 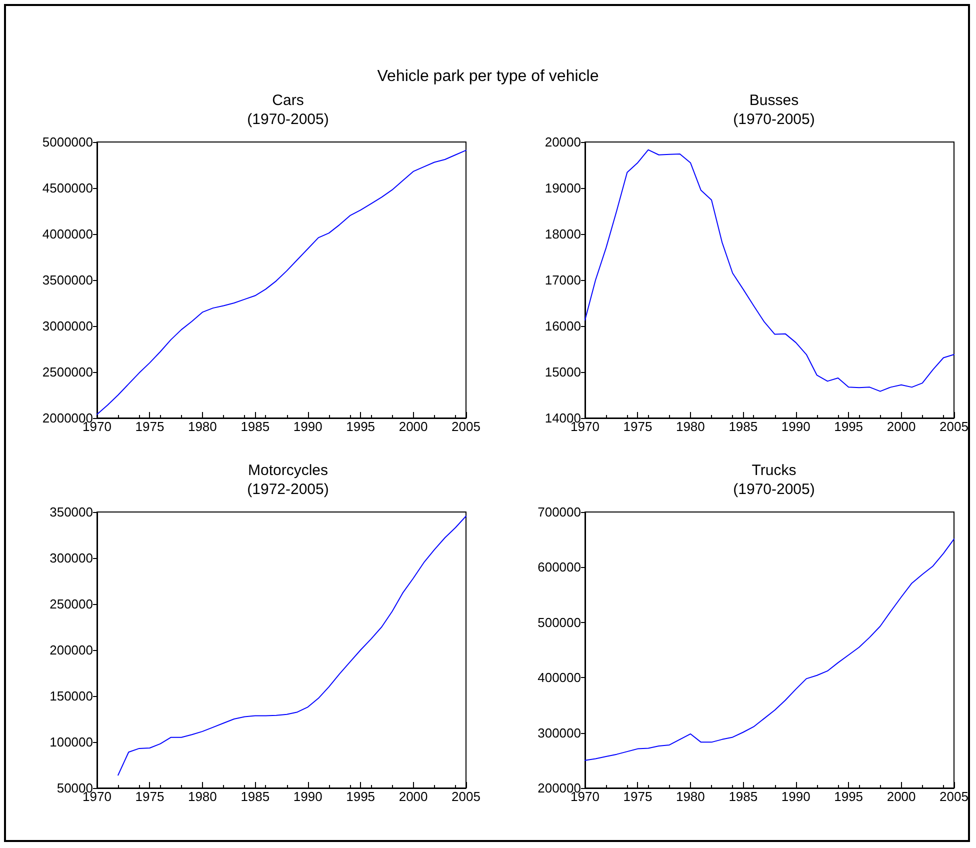 I want to click on y-tick-label: 18000, so click(x=562, y=234).